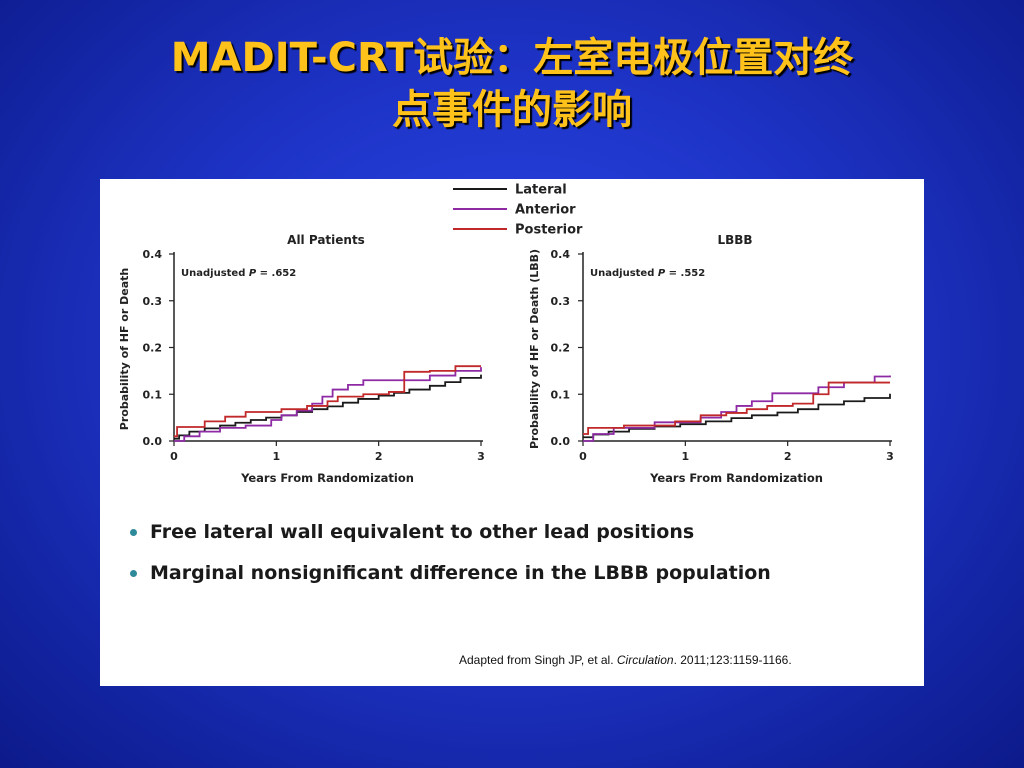 Image resolution: width=1024 pixels, height=768 pixels. I want to click on citation-journal: Circulation, so click(645, 660).